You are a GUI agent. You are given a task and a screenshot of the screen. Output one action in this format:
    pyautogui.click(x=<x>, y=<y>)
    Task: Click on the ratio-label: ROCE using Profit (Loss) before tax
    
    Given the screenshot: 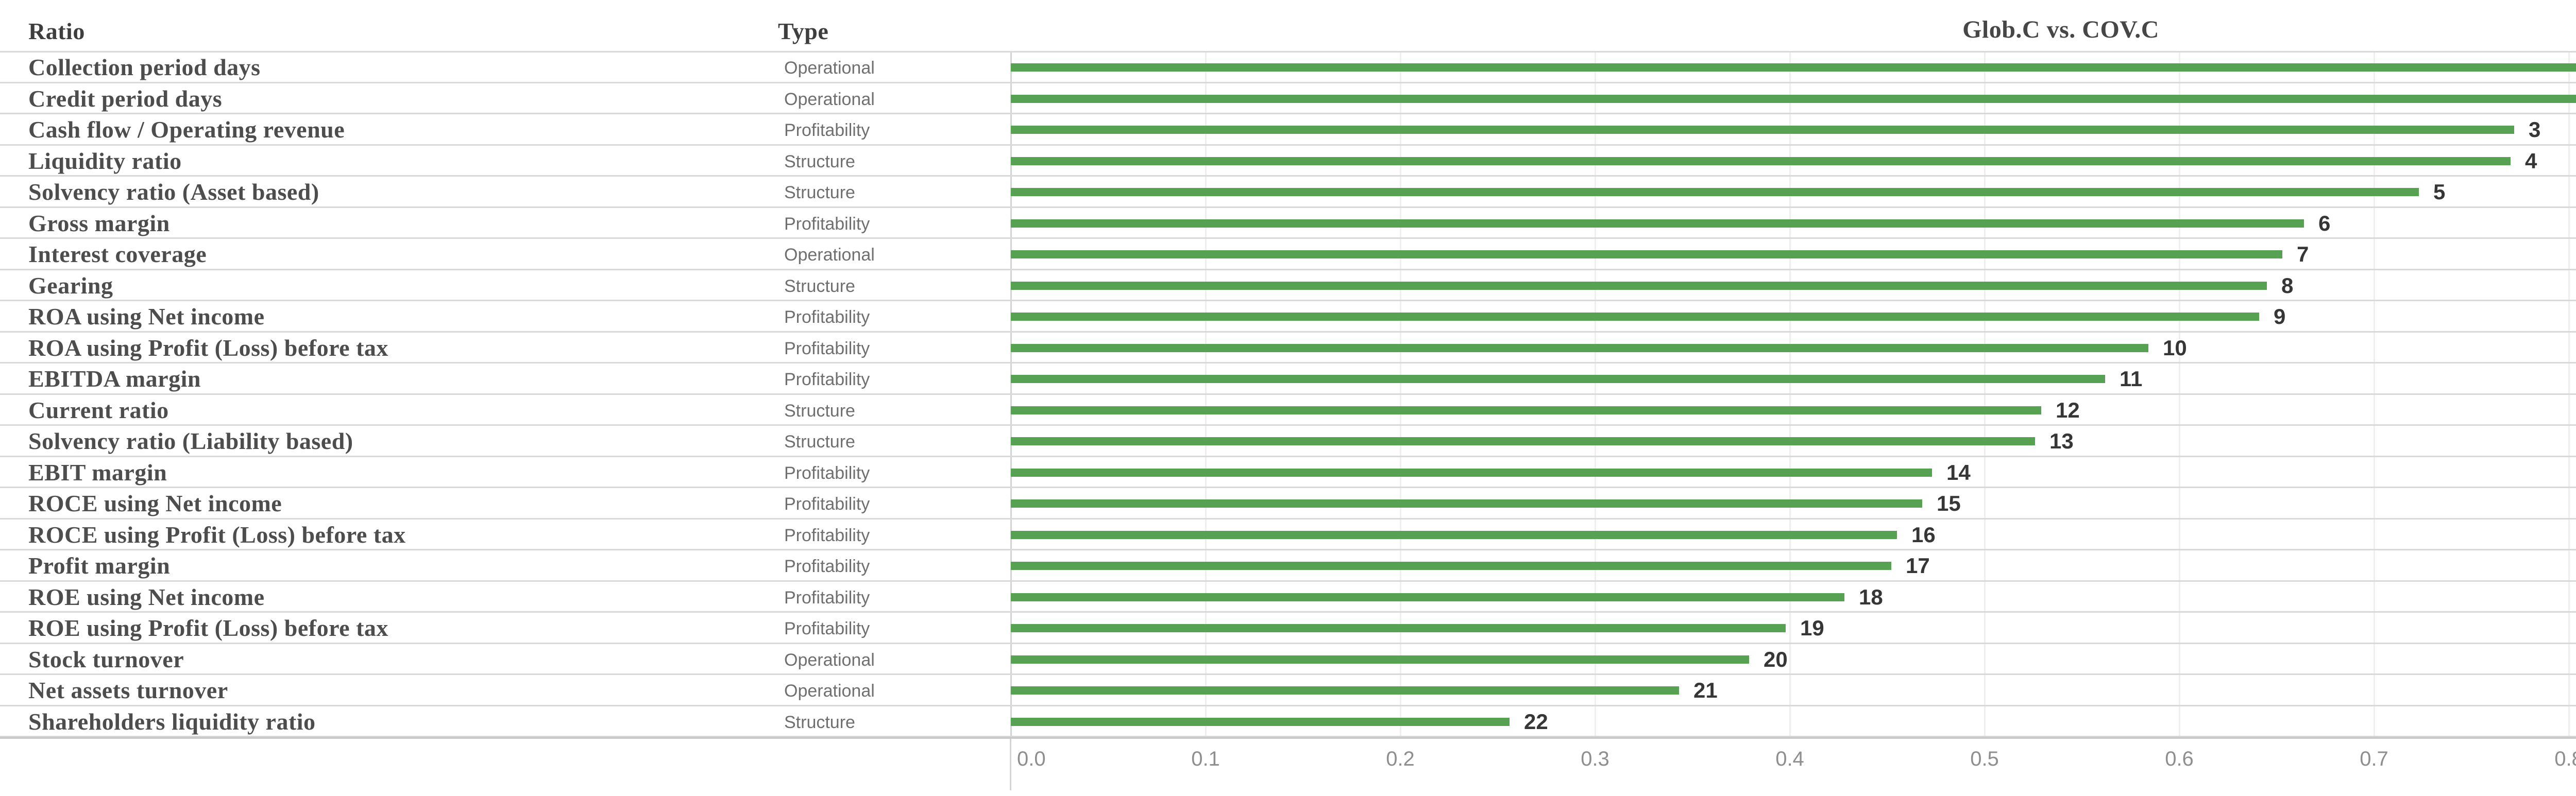 What is the action you would take?
    pyautogui.click(x=217, y=534)
    